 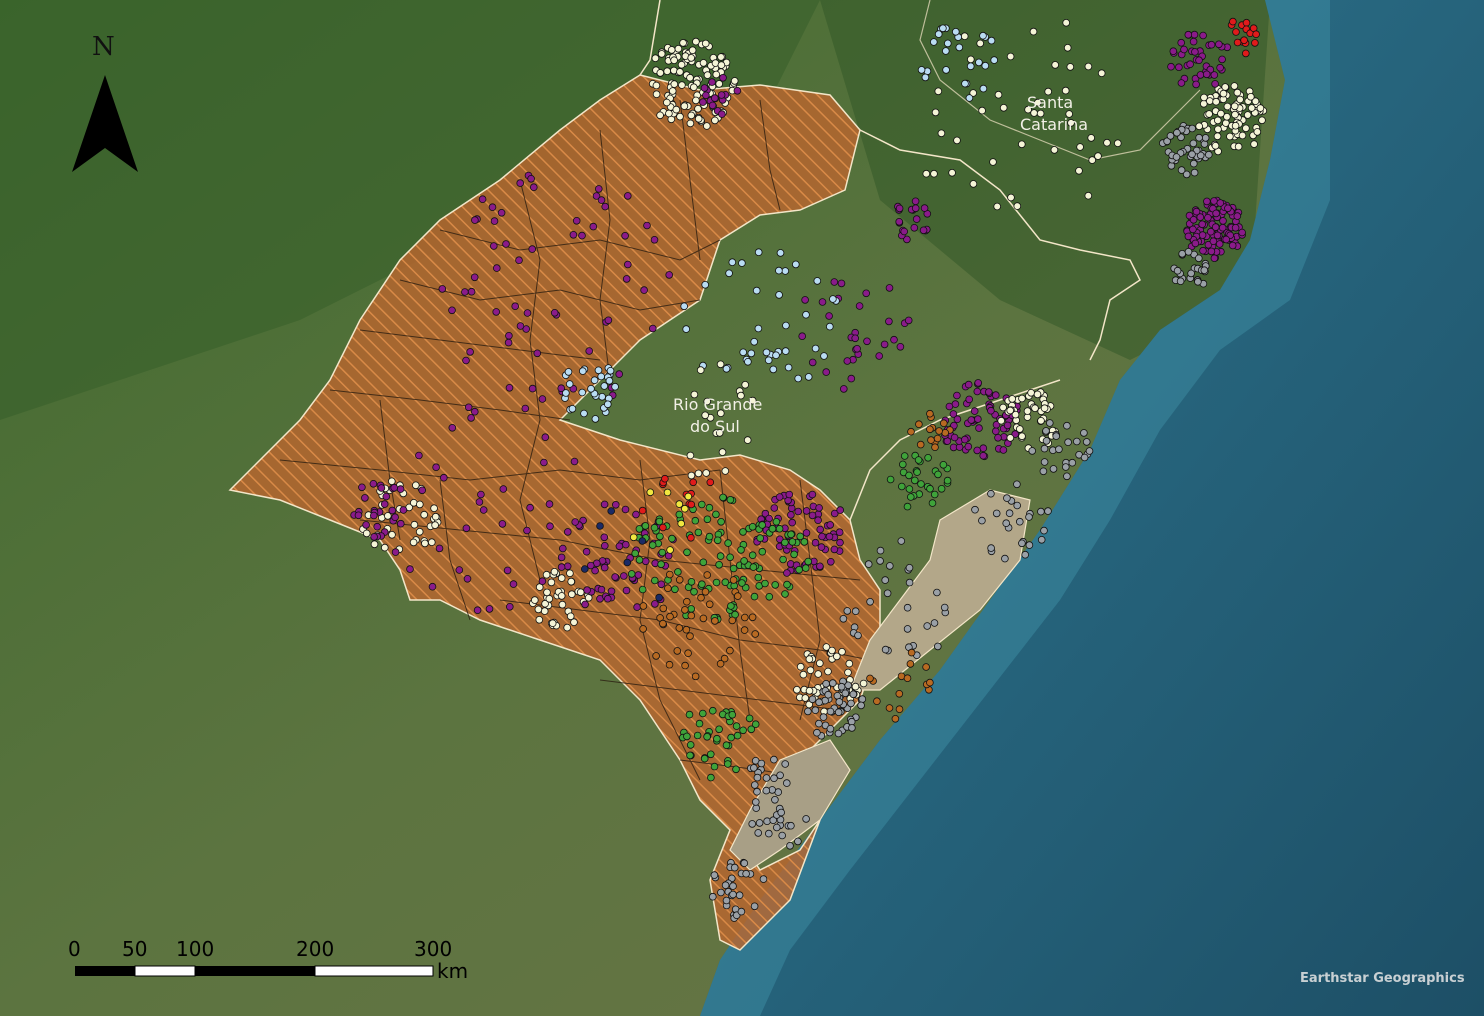 I want to click on lagoon-mirim, so click(x=790, y=805).